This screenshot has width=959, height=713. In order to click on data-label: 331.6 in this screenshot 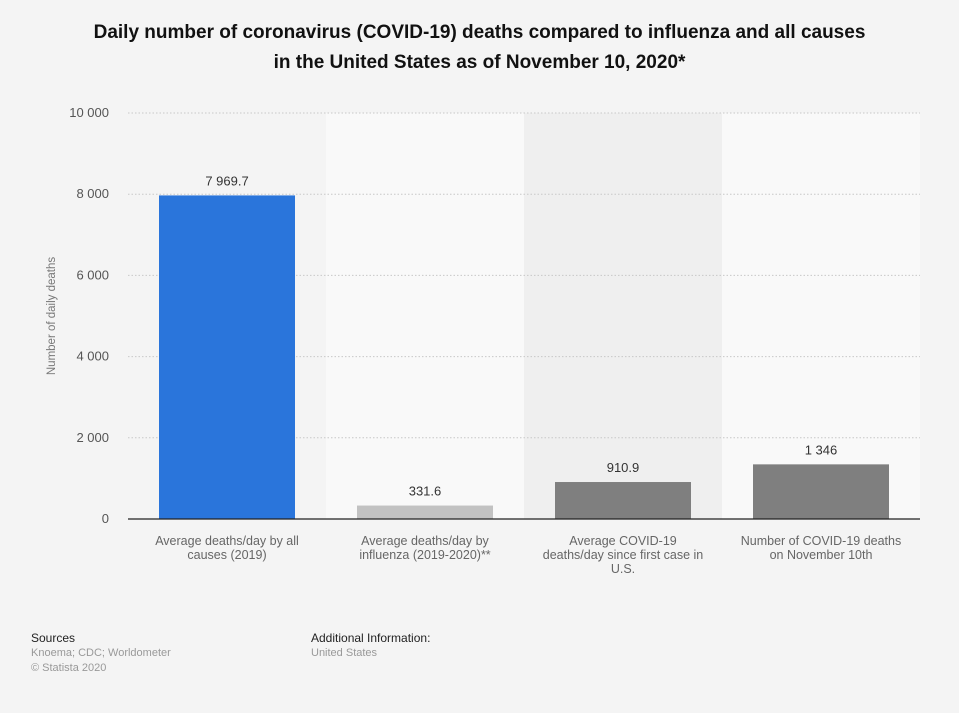, I will do `click(425, 491)`.